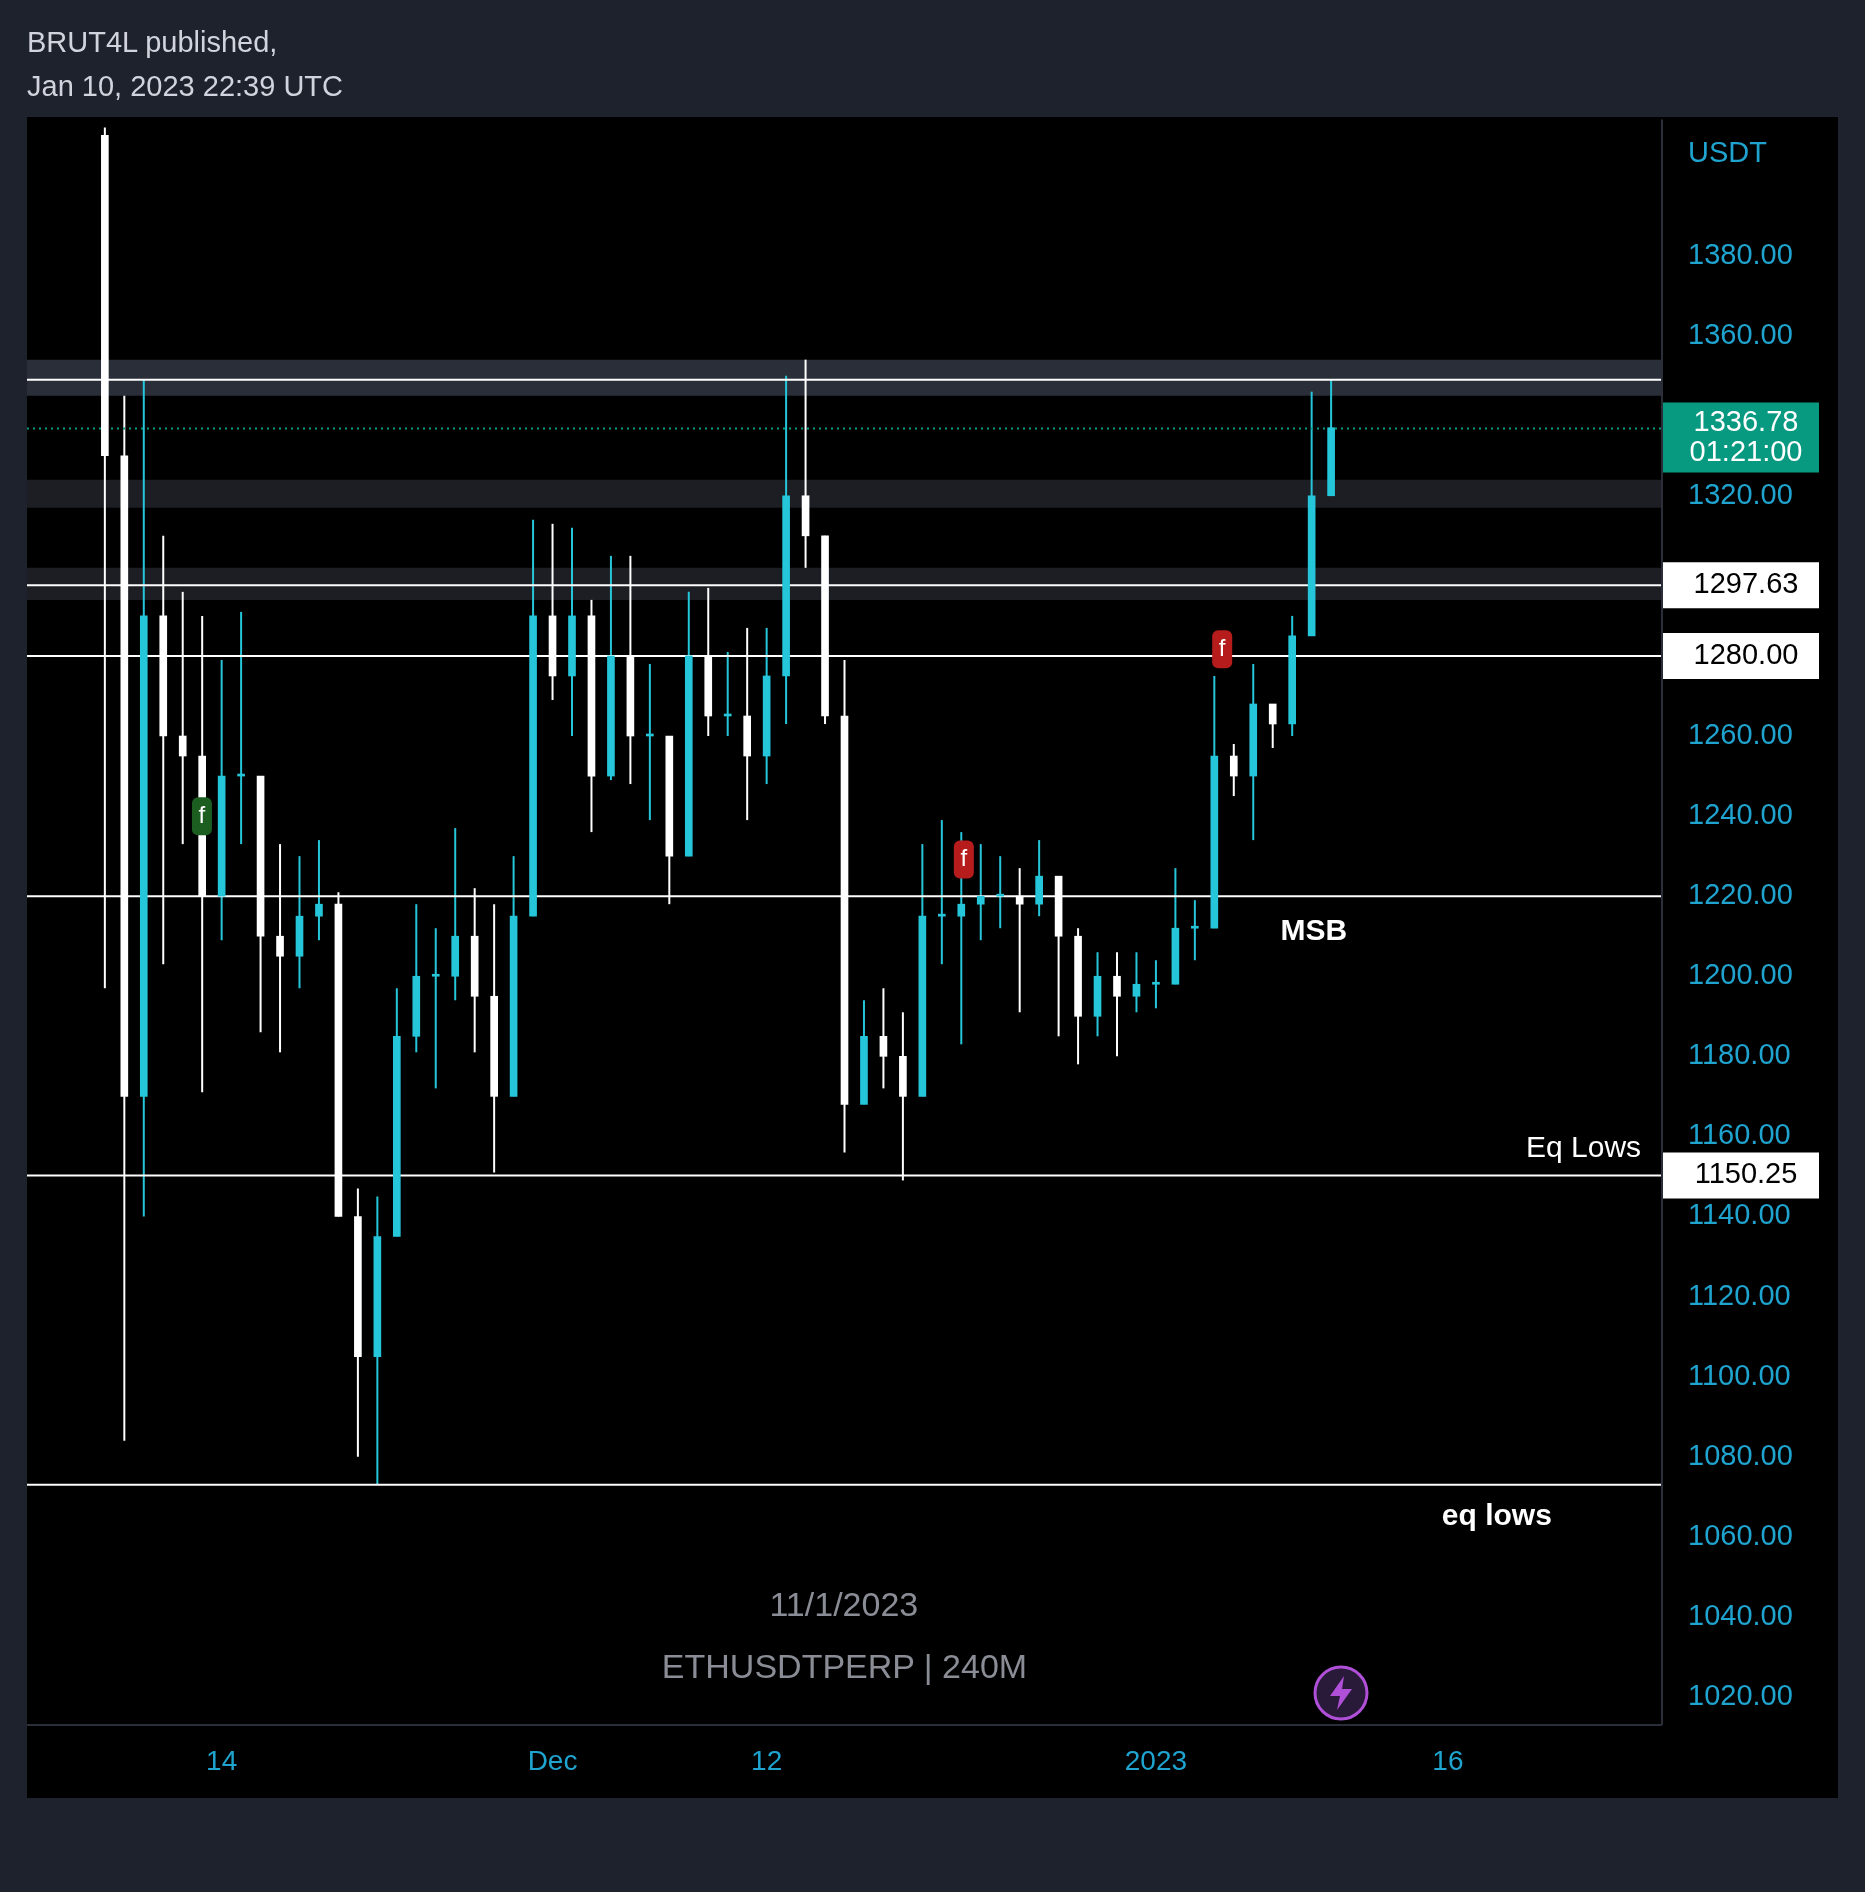 The height and width of the screenshot is (1892, 1865). What do you see at coordinates (1740, 1614) in the screenshot?
I see `y-tick-label: 1040.00` at bounding box center [1740, 1614].